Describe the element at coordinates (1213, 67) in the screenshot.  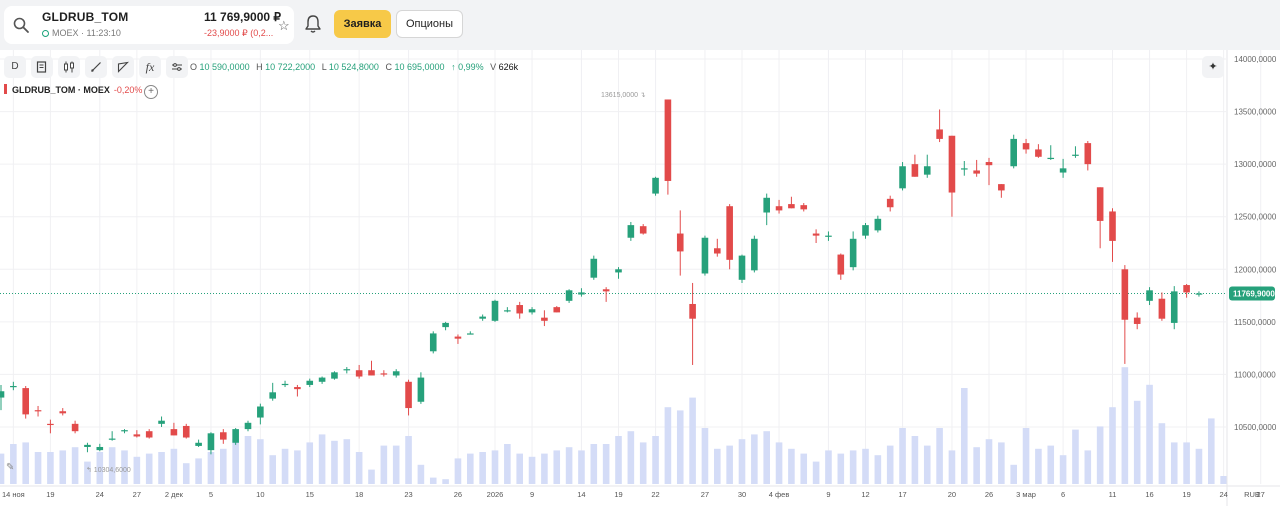
I see `ai-sparkle-icon: ✦` at that location.